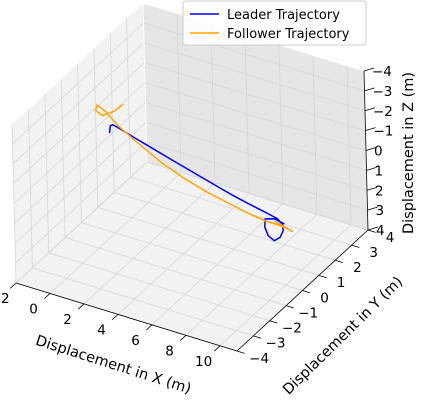 The width and height of the screenshot is (423, 405). I want to click on y-tick-label: −4, so click(259, 359).